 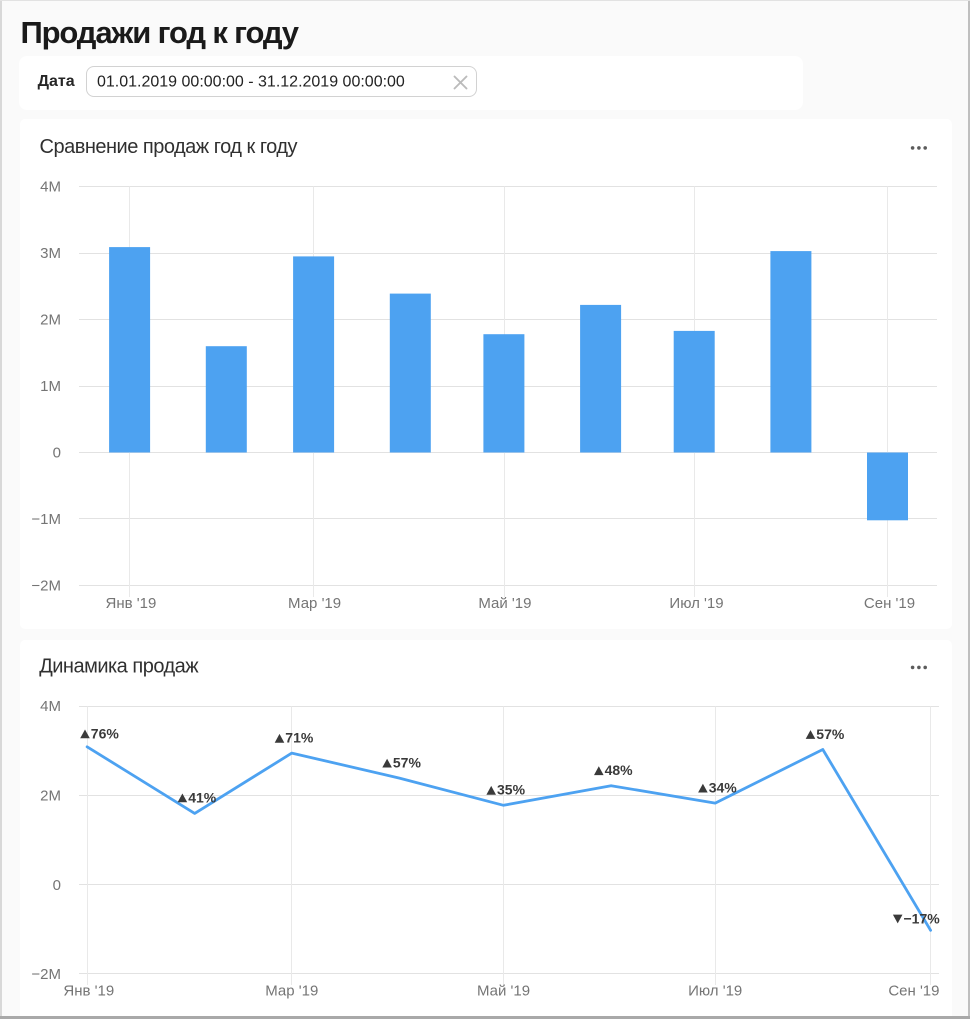 I want to click on svg-text: 76%, so click(x=105, y=733).